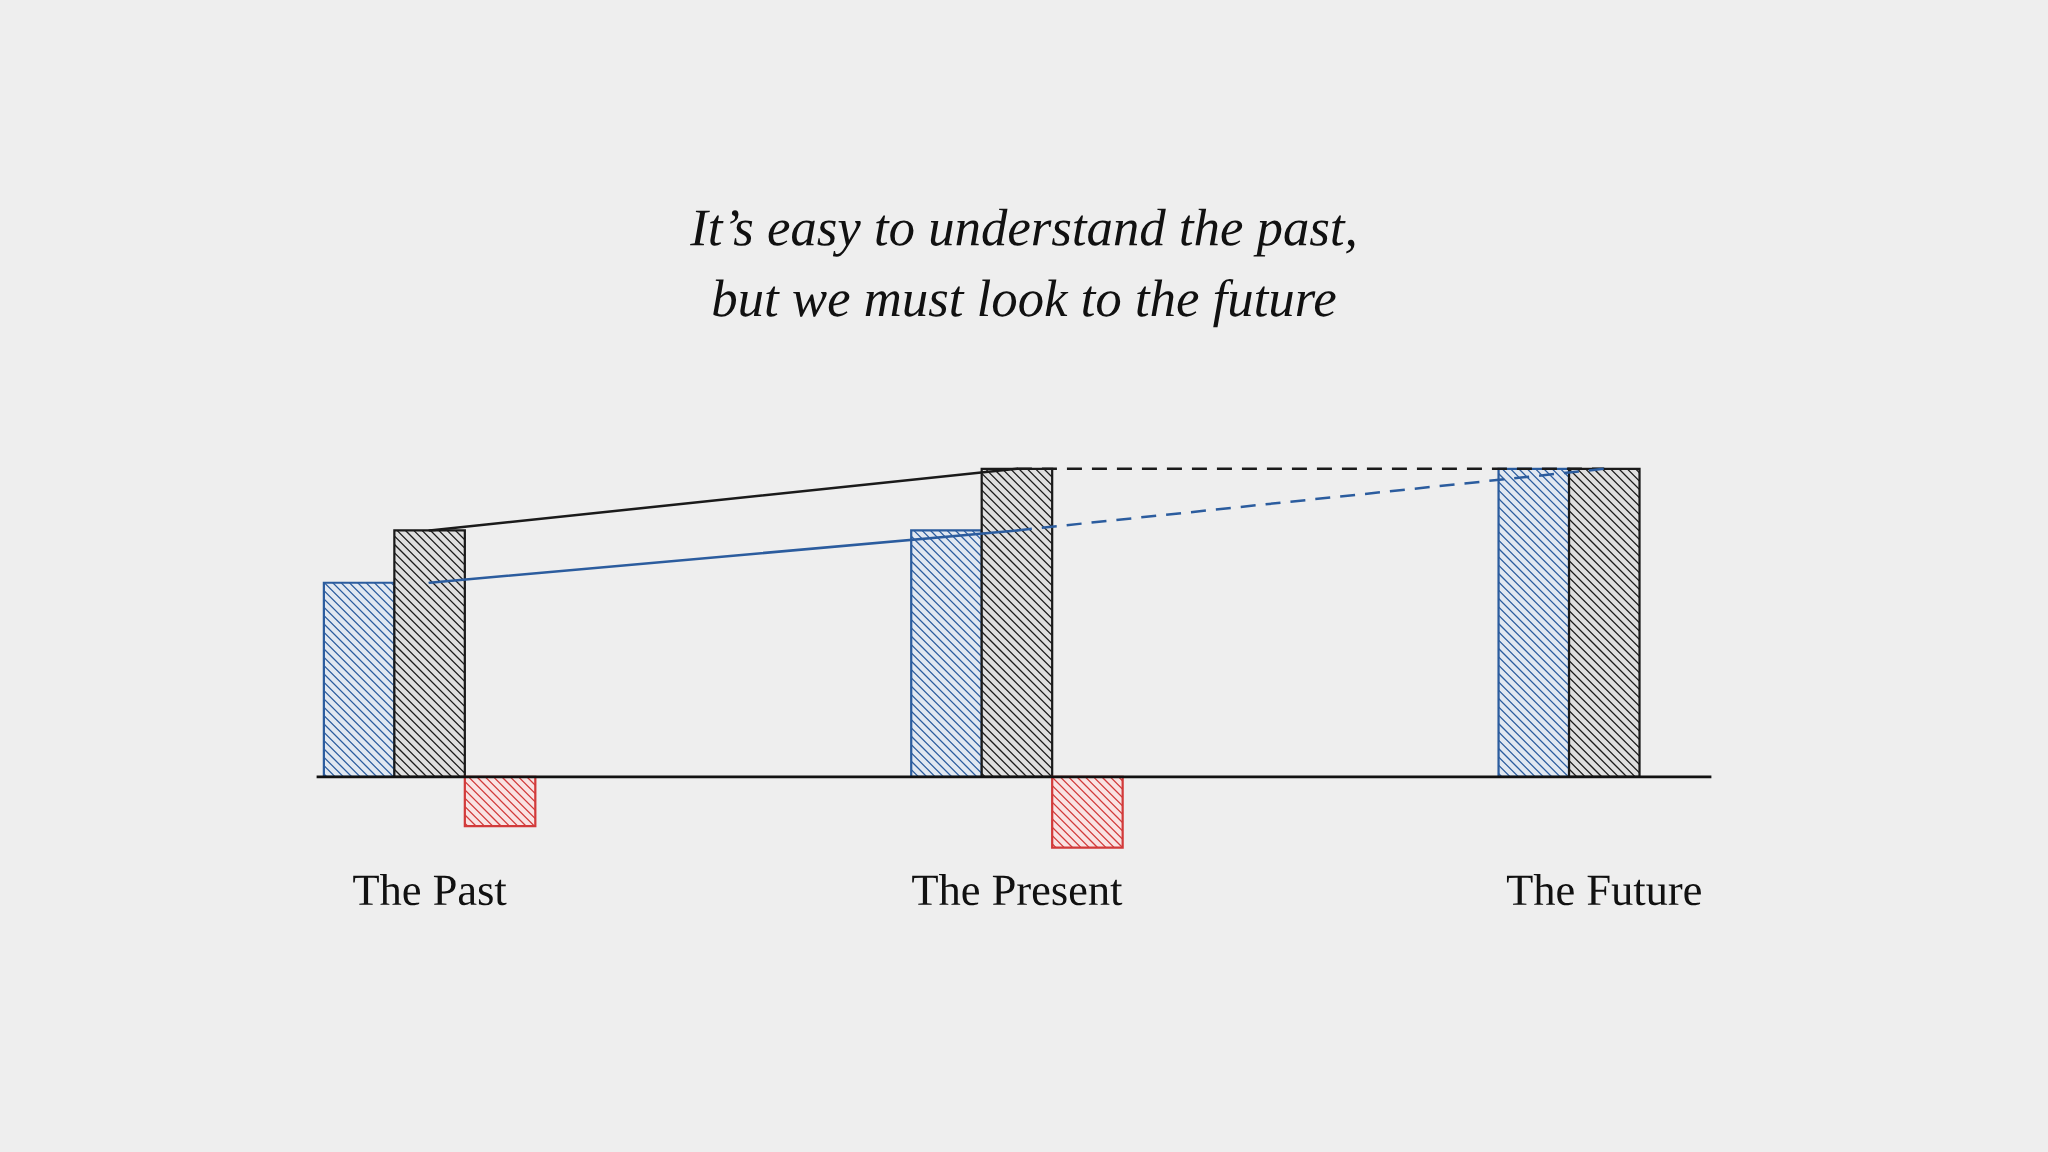  I want to click on x-tick-label: The Present, so click(1017, 890).